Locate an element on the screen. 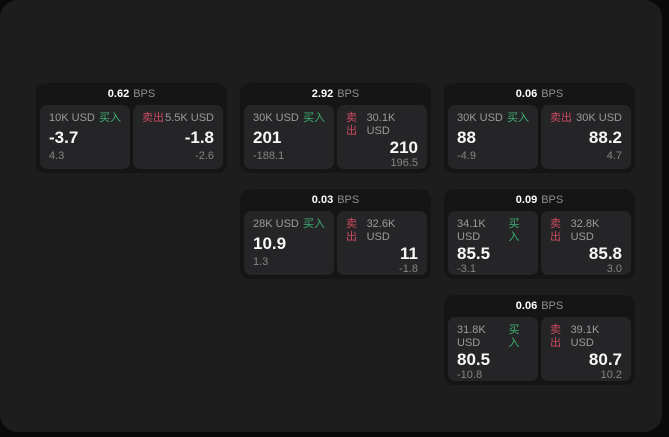 Image resolution: width=669 pixels, height=437 pixels. buy-amount: 31.8K USD is located at coordinates (471, 336).